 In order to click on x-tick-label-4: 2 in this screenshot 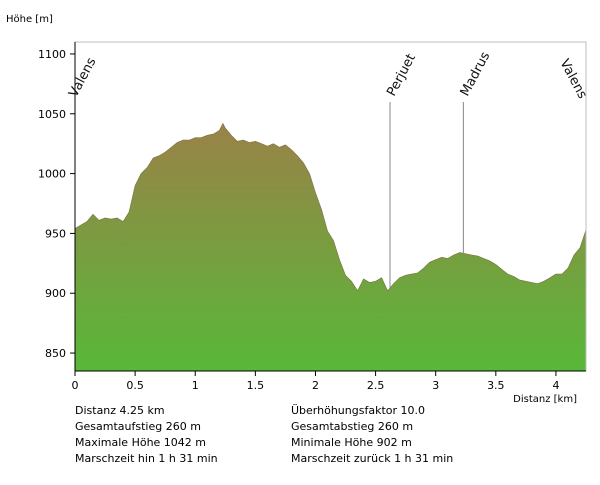, I will do `click(315, 385)`.